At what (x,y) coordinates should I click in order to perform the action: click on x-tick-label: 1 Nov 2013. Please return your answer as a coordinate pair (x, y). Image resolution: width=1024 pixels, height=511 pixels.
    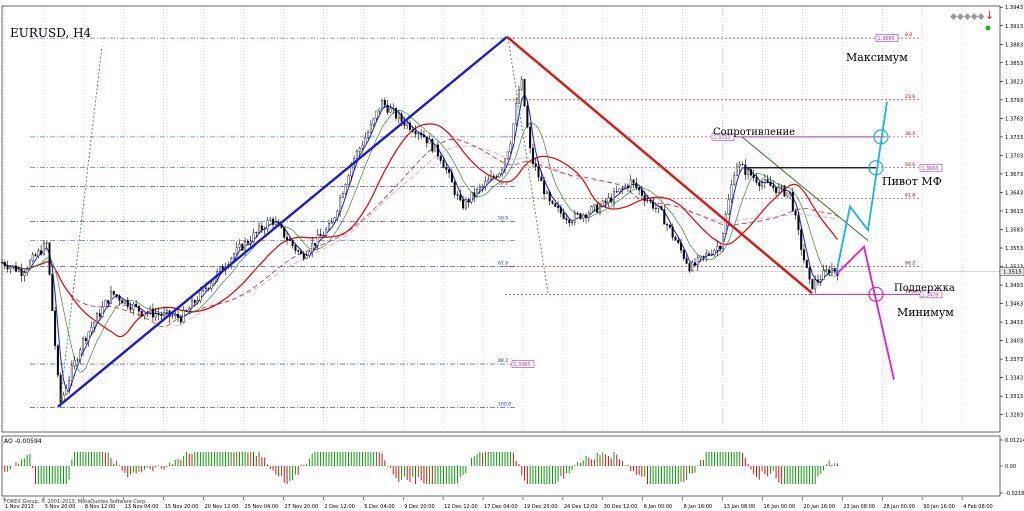
    Looking at the image, I should click on (19, 507).